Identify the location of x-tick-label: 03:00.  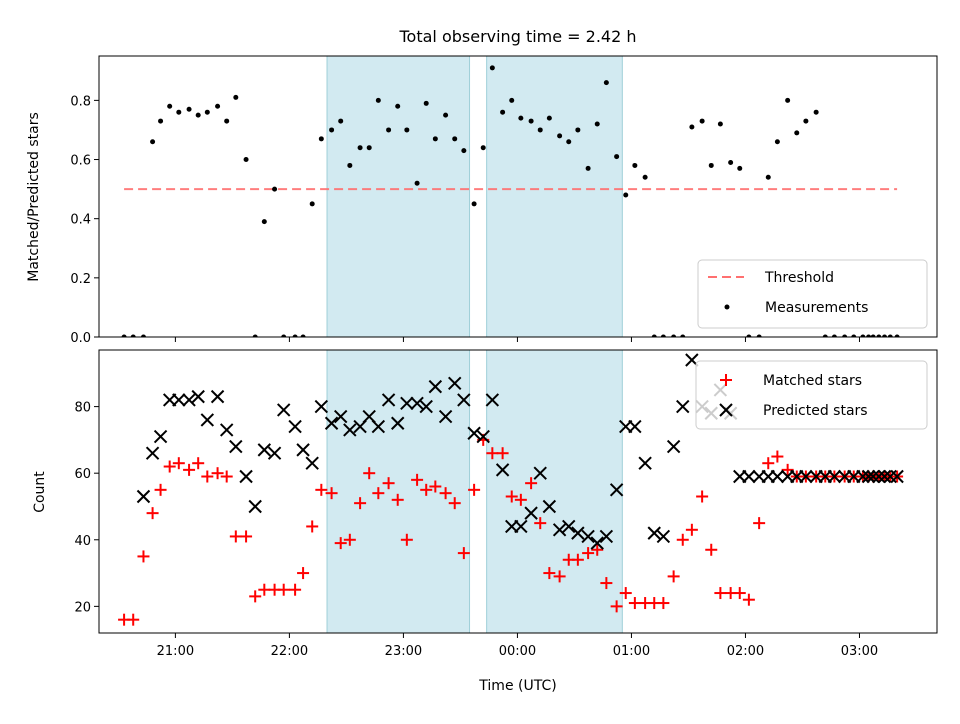
(859, 651).